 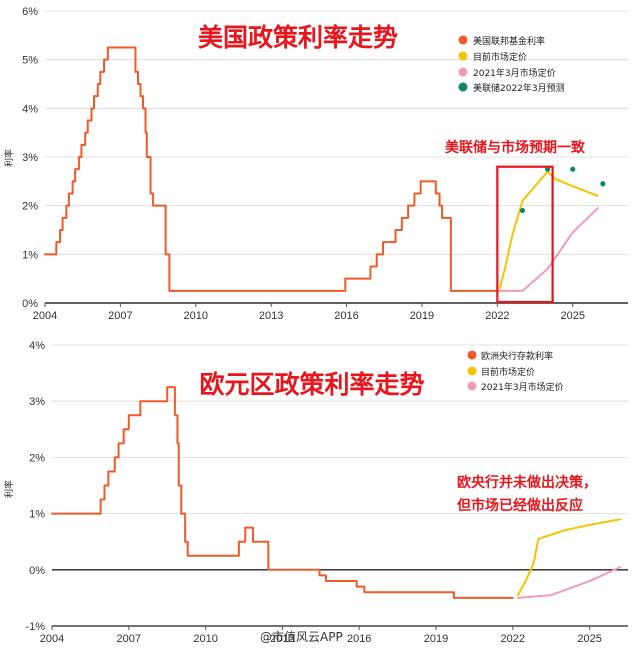 What do you see at coordinates (346, 316) in the screenshot?
I see `chart1-x-tick-label: 2016` at bounding box center [346, 316].